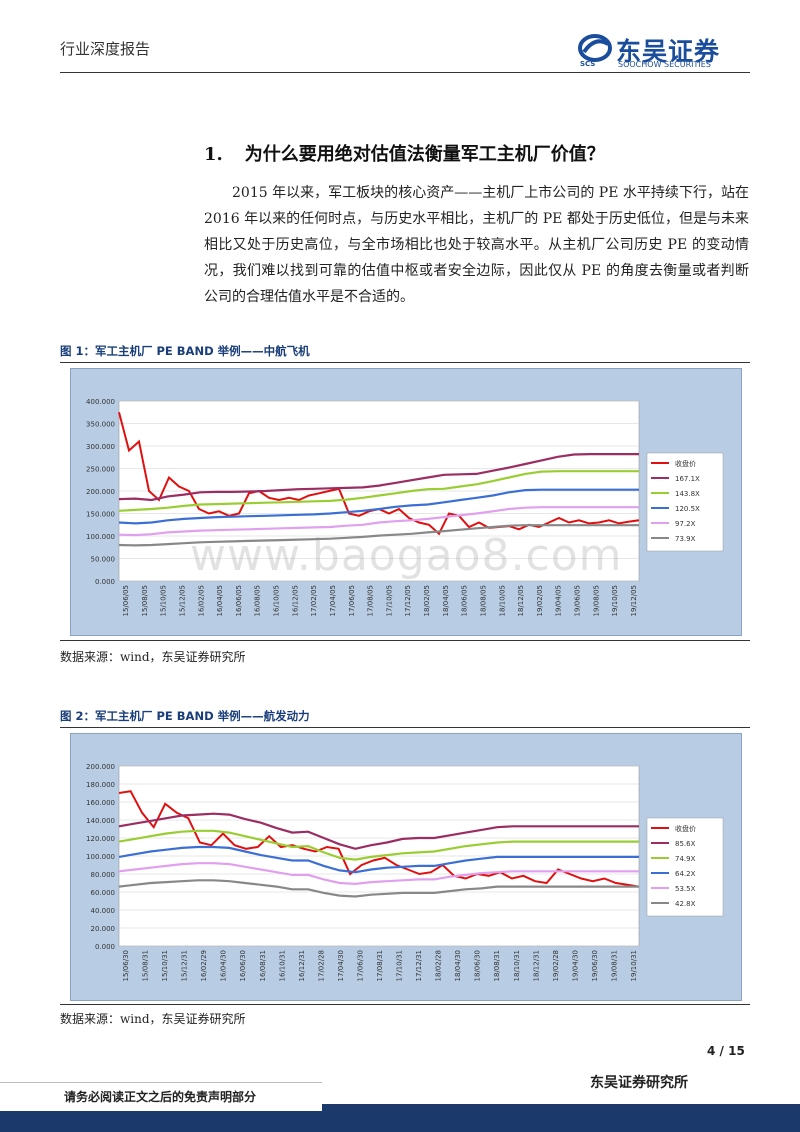 Image resolution: width=800 pixels, height=1132 pixels. Describe the element at coordinates (314, 600) in the screenshot. I see `x-tick-label: 17/02/05` at that location.